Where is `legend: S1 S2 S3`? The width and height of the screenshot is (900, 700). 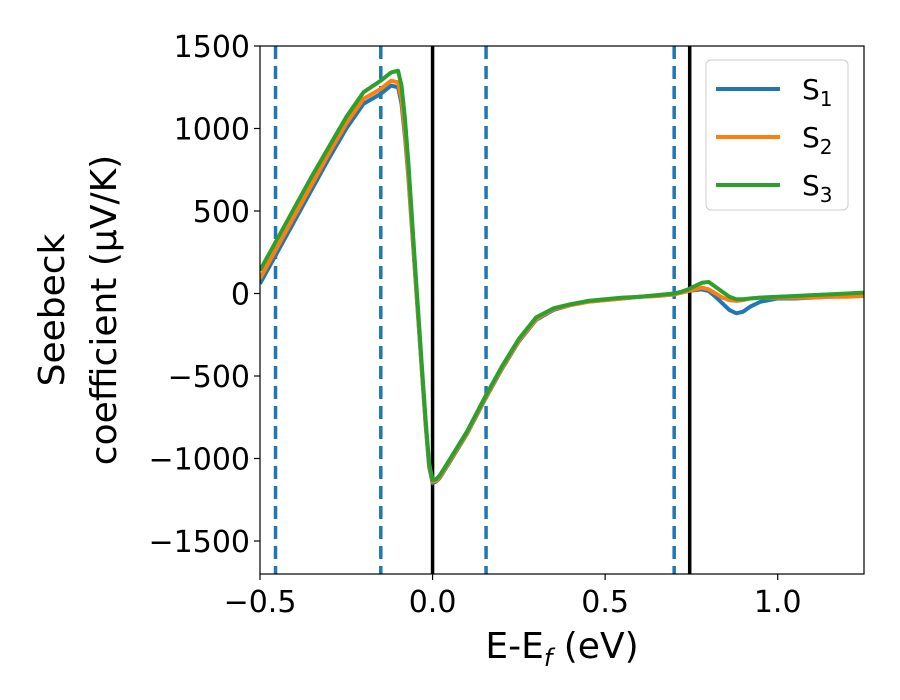 legend: S1 S2 S3 is located at coordinates (777, 135).